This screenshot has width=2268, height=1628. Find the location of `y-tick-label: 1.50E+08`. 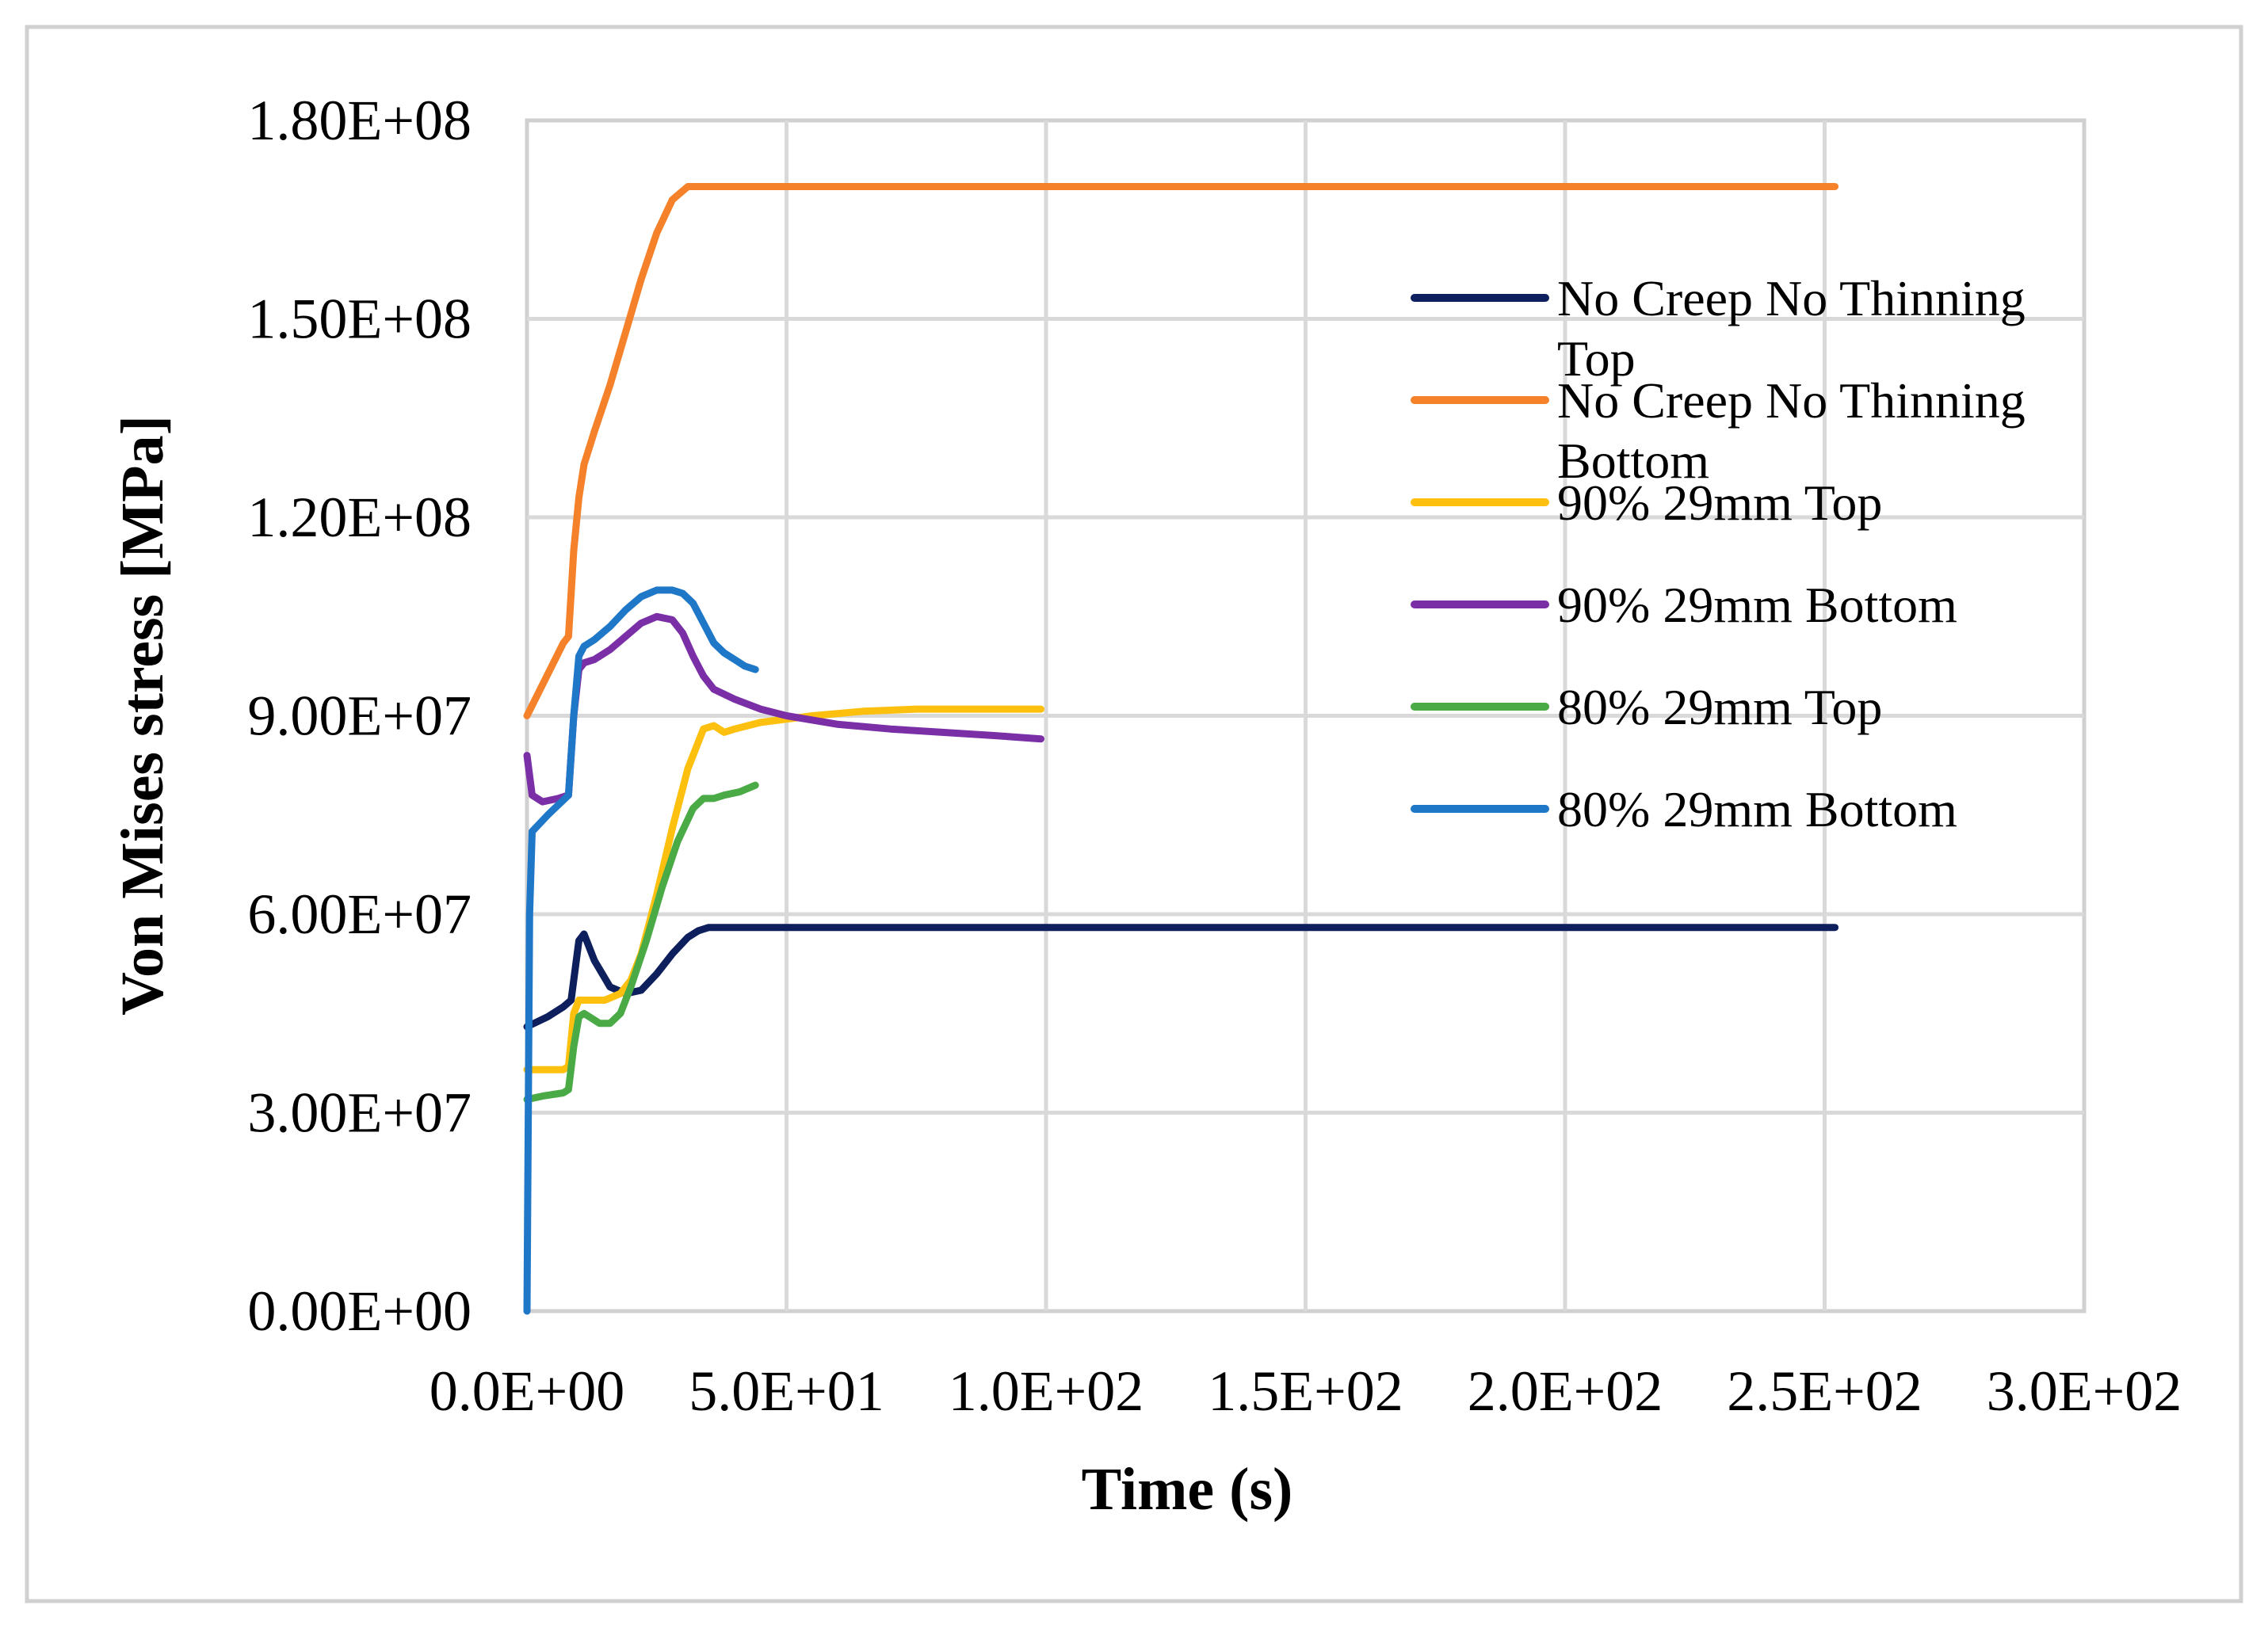

y-tick-label: 1.50E+08 is located at coordinates (359, 319).